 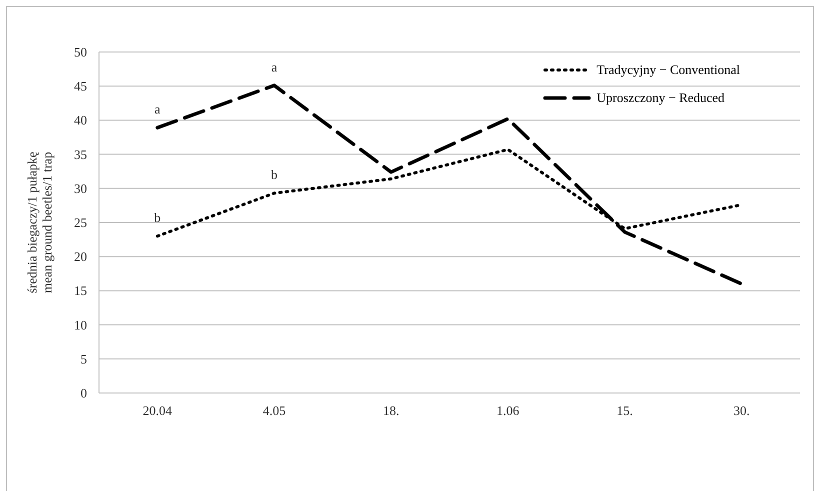 I want to click on y-tick-label: 35, so click(x=80, y=154).